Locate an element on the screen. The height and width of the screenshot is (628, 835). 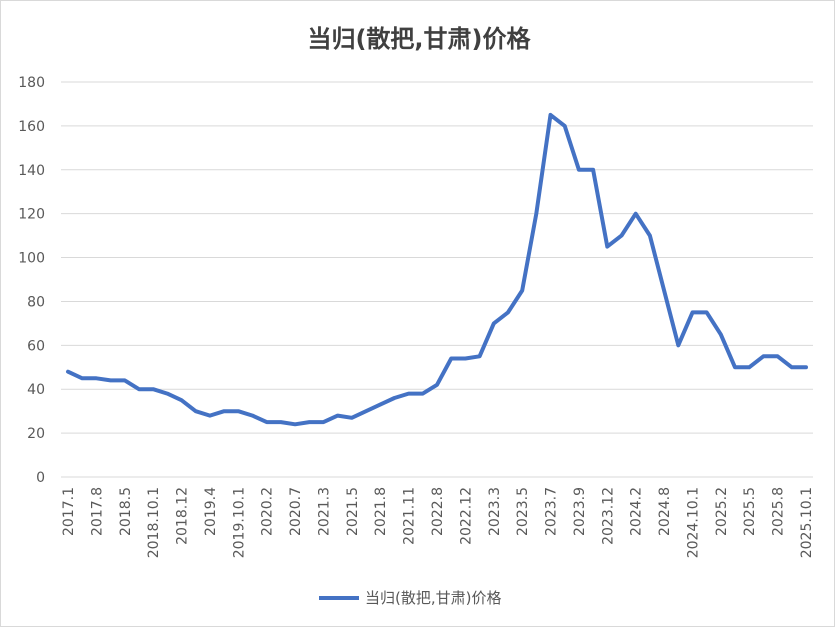
x-tick-label: 2024.2 is located at coordinates (637, 511).